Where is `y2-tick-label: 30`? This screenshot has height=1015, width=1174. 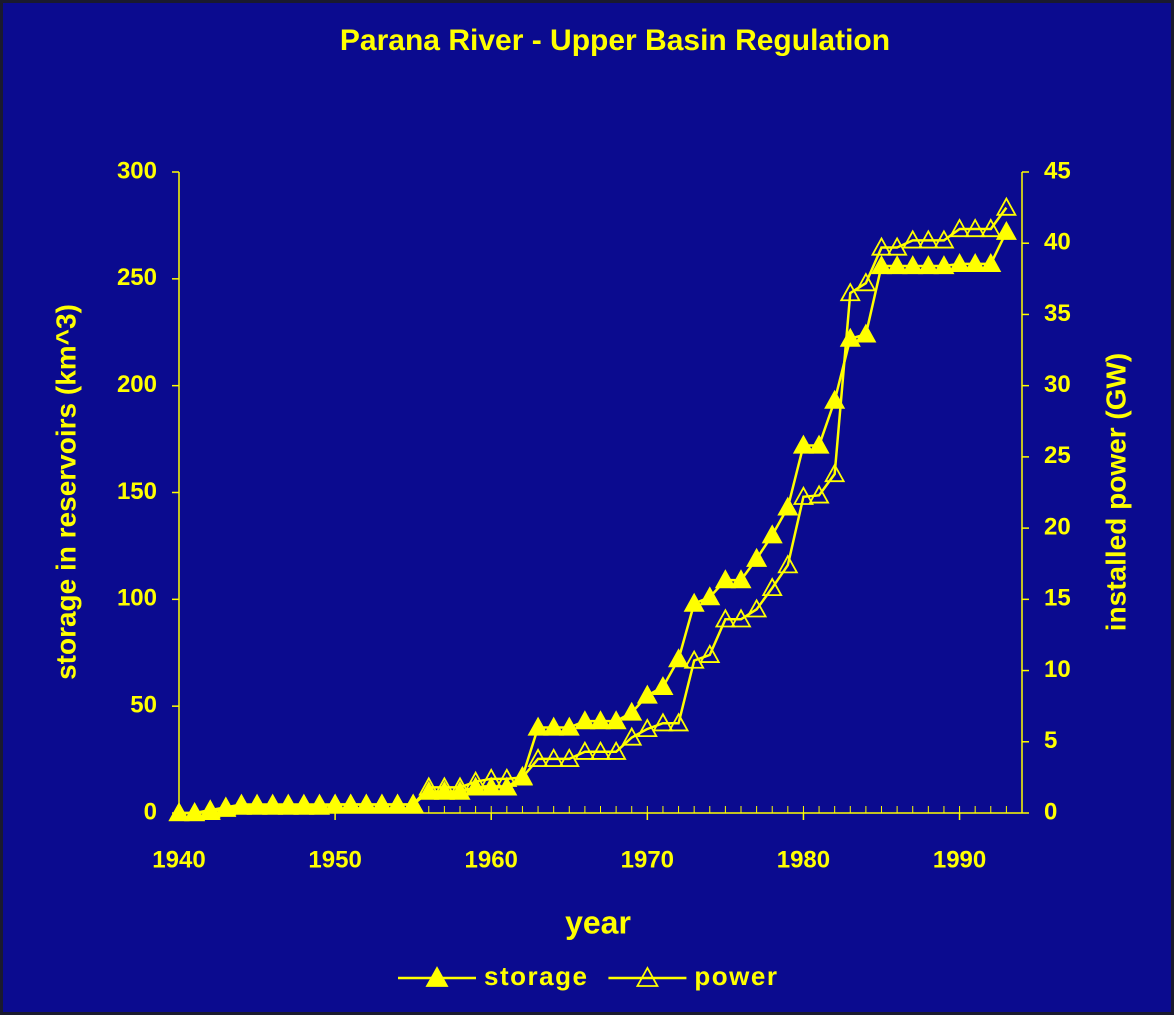
y2-tick-label: 30 is located at coordinates (1057, 384).